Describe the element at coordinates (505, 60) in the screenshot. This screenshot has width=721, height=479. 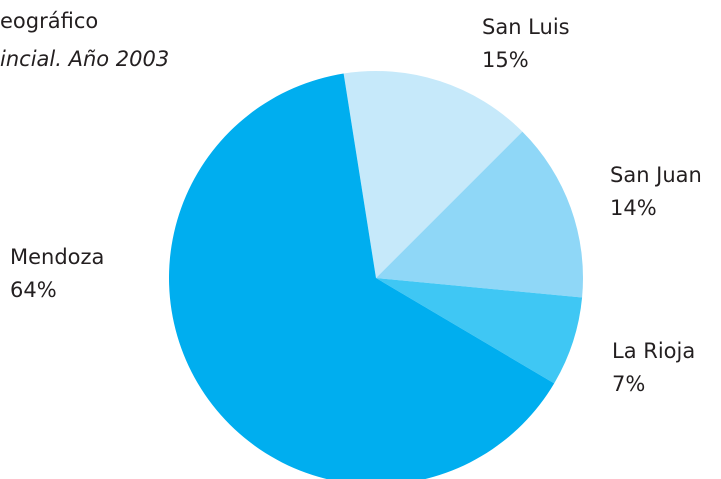
I see `slice-value-label: 15%` at that location.